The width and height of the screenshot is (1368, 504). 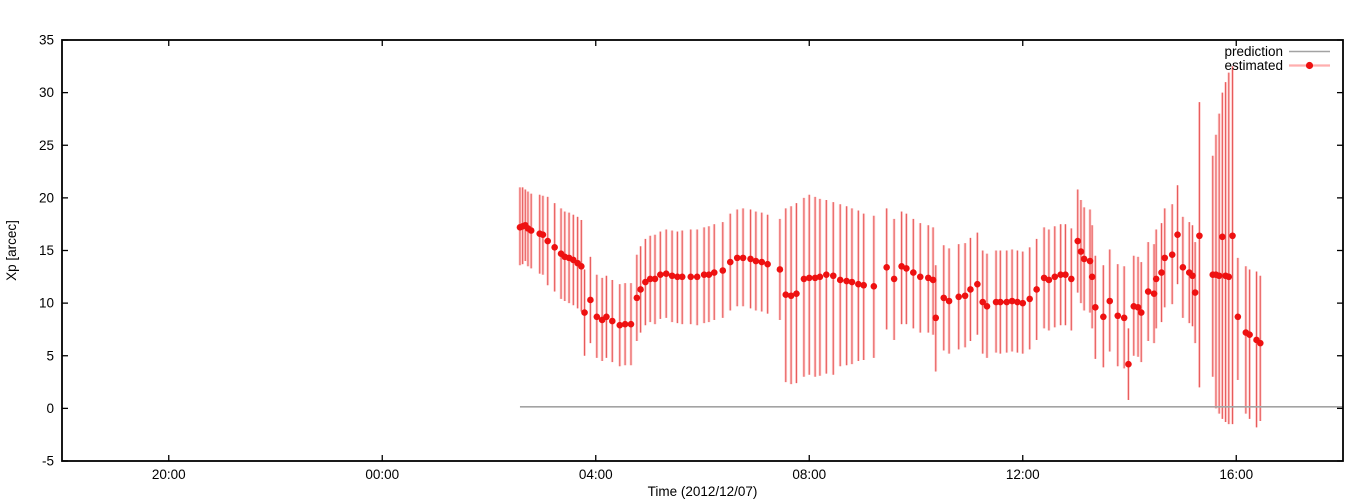 What do you see at coordinates (46, 250) in the screenshot?
I see `y-tick-label: 15` at bounding box center [46, 250].